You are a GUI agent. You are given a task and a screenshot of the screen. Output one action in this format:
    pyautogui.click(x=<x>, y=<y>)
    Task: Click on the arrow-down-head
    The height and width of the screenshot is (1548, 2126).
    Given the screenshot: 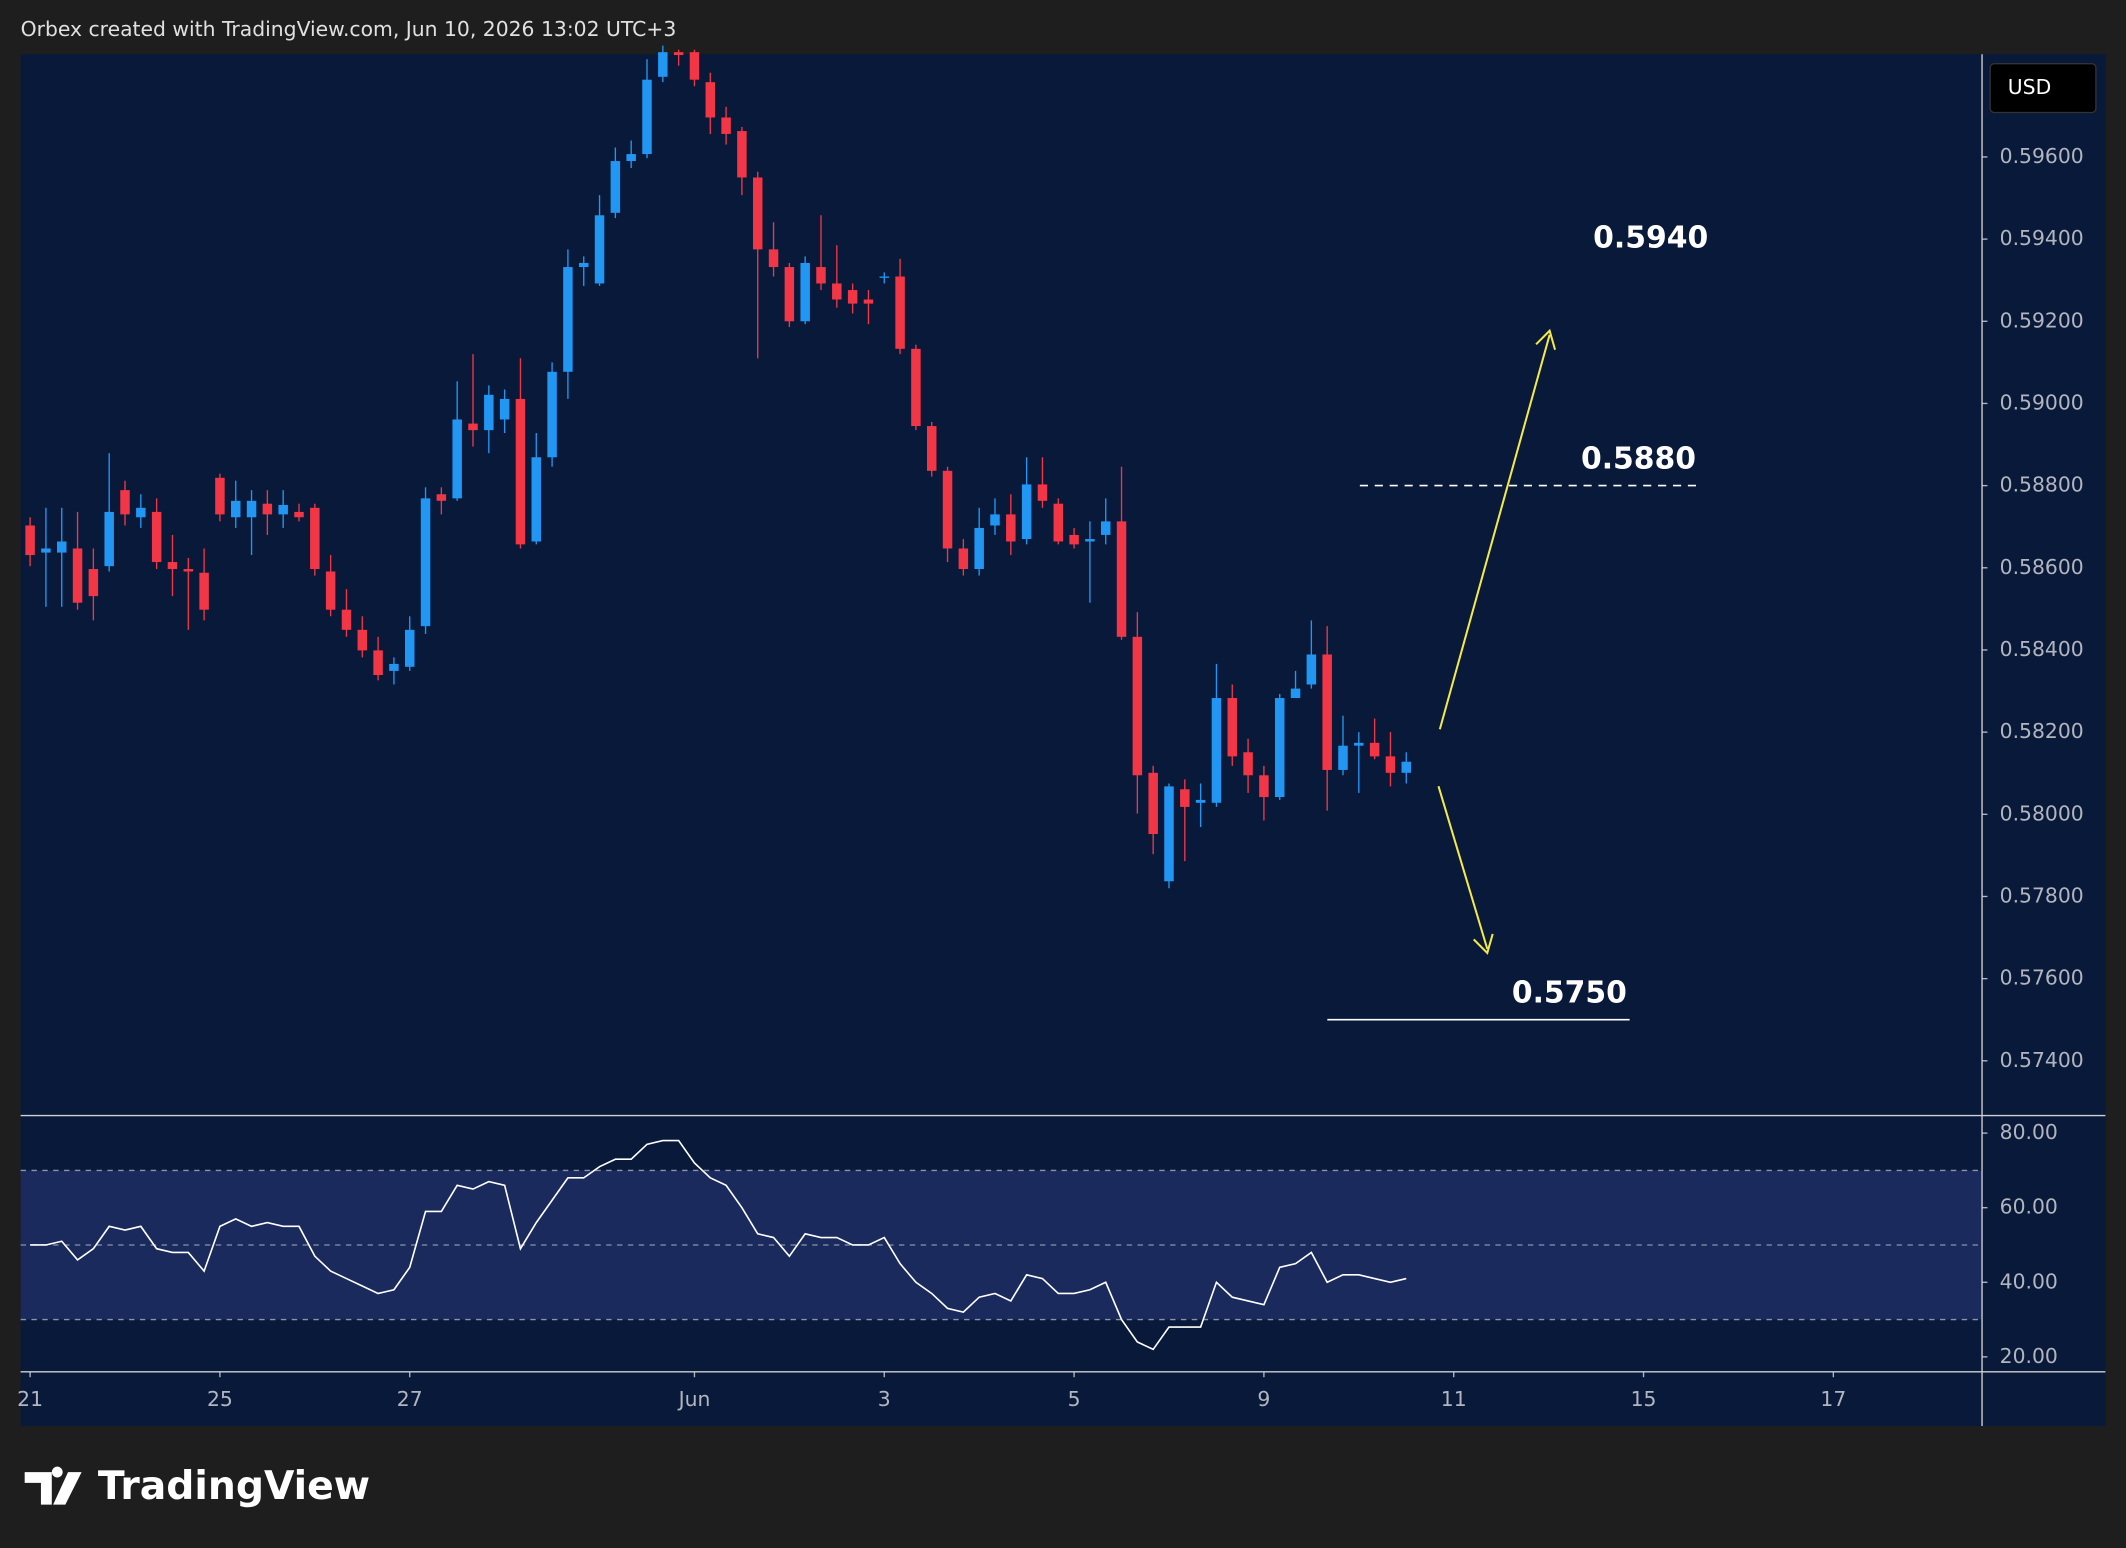 What is the action you would take?
    pyautogui.click(x=1483, y=944)
    